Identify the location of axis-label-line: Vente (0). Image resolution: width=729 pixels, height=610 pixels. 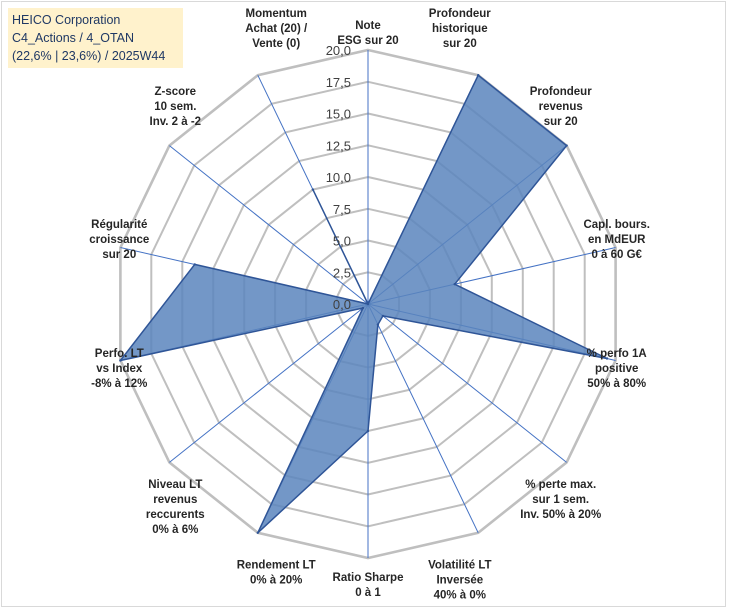
(276, 44).